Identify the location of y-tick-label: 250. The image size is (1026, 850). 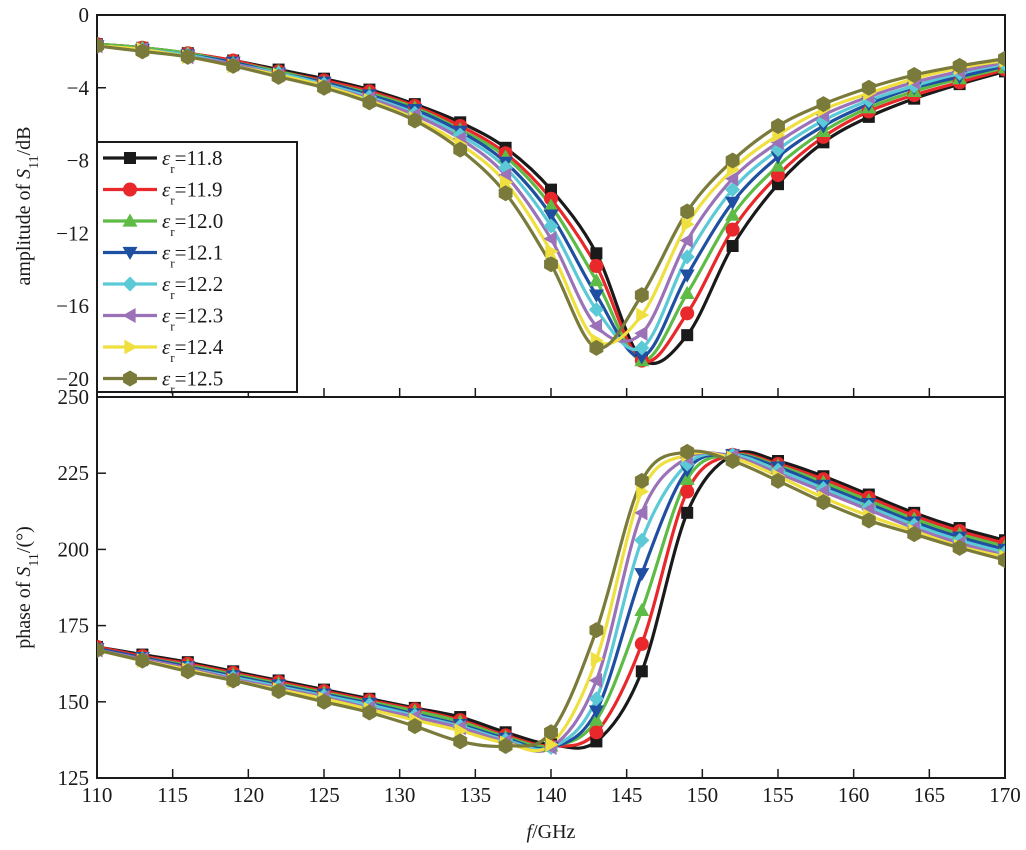
(74, 397).